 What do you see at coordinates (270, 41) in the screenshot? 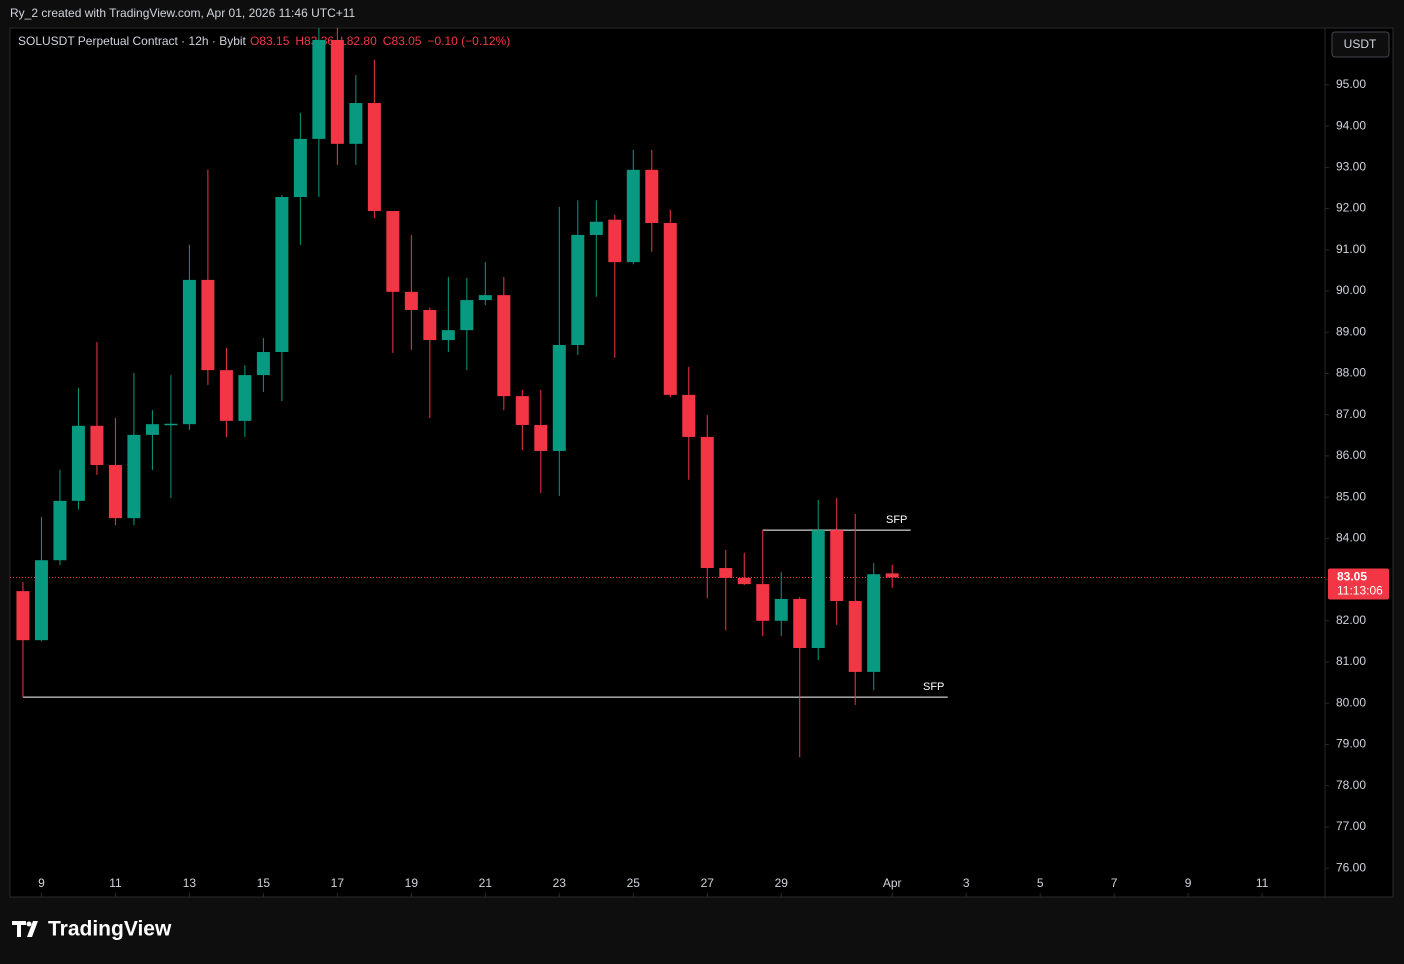
I see `legend-value: O83.15` at bounding box center [270, 41].